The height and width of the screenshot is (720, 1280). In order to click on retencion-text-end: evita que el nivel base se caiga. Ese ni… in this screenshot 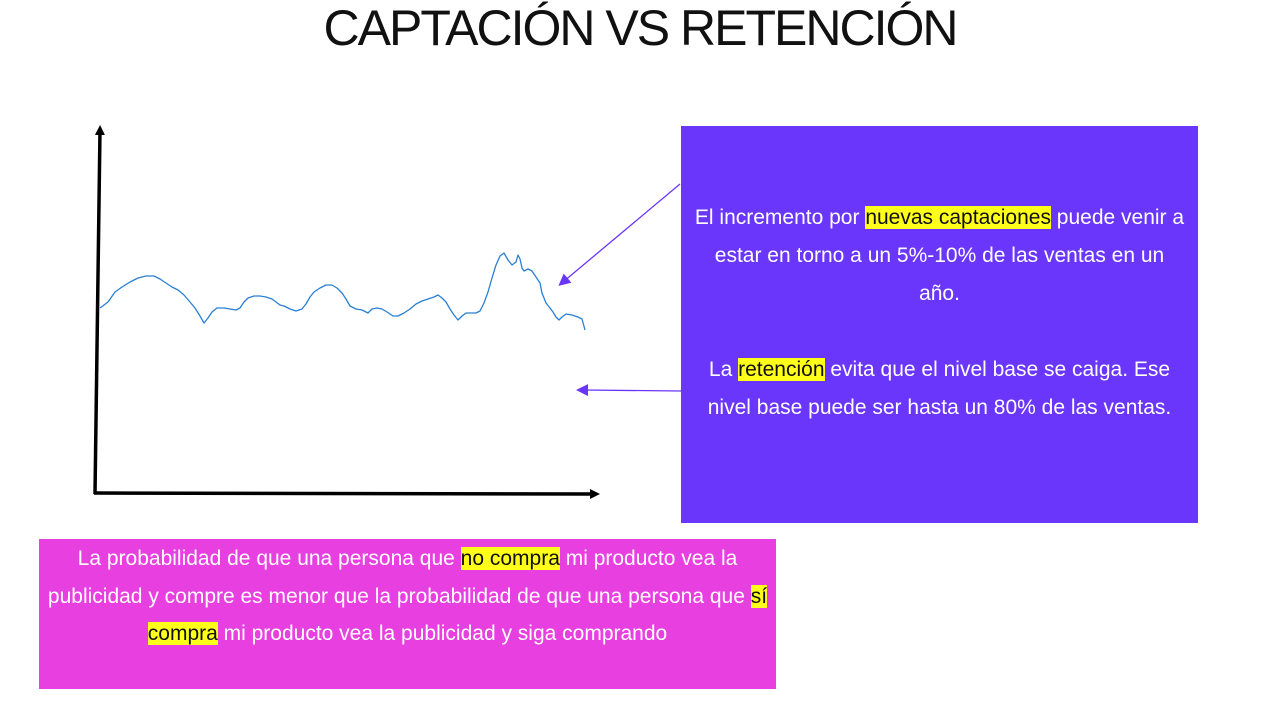, I will do `click(939, 388)`.